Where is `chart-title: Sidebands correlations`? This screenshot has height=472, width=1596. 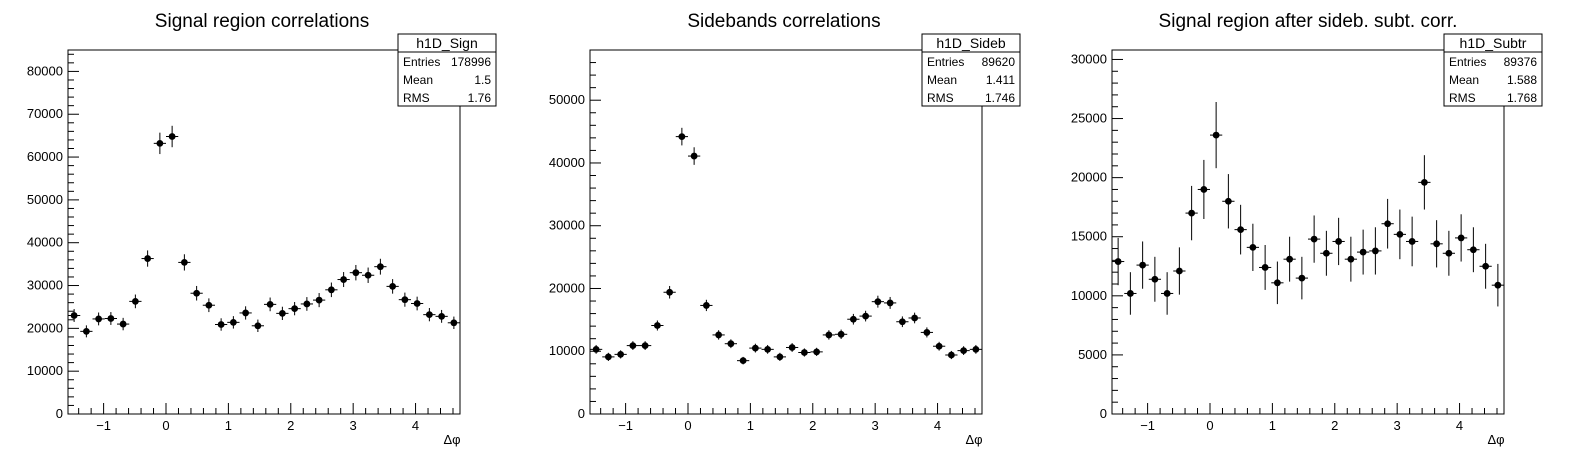
chart-title: Sidebands correlations is located at coordinates (783, 21).